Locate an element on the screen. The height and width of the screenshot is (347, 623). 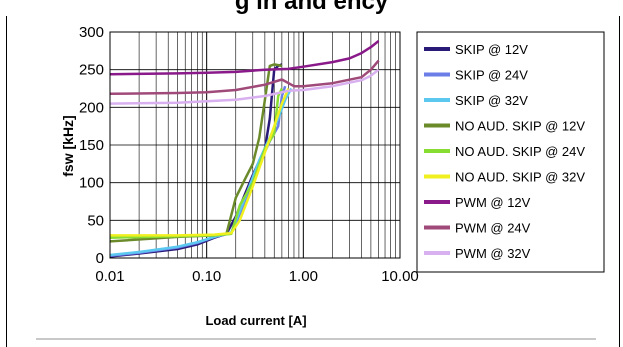
legend-label: SKIP @ 32V is located at coordinates (491, 100).